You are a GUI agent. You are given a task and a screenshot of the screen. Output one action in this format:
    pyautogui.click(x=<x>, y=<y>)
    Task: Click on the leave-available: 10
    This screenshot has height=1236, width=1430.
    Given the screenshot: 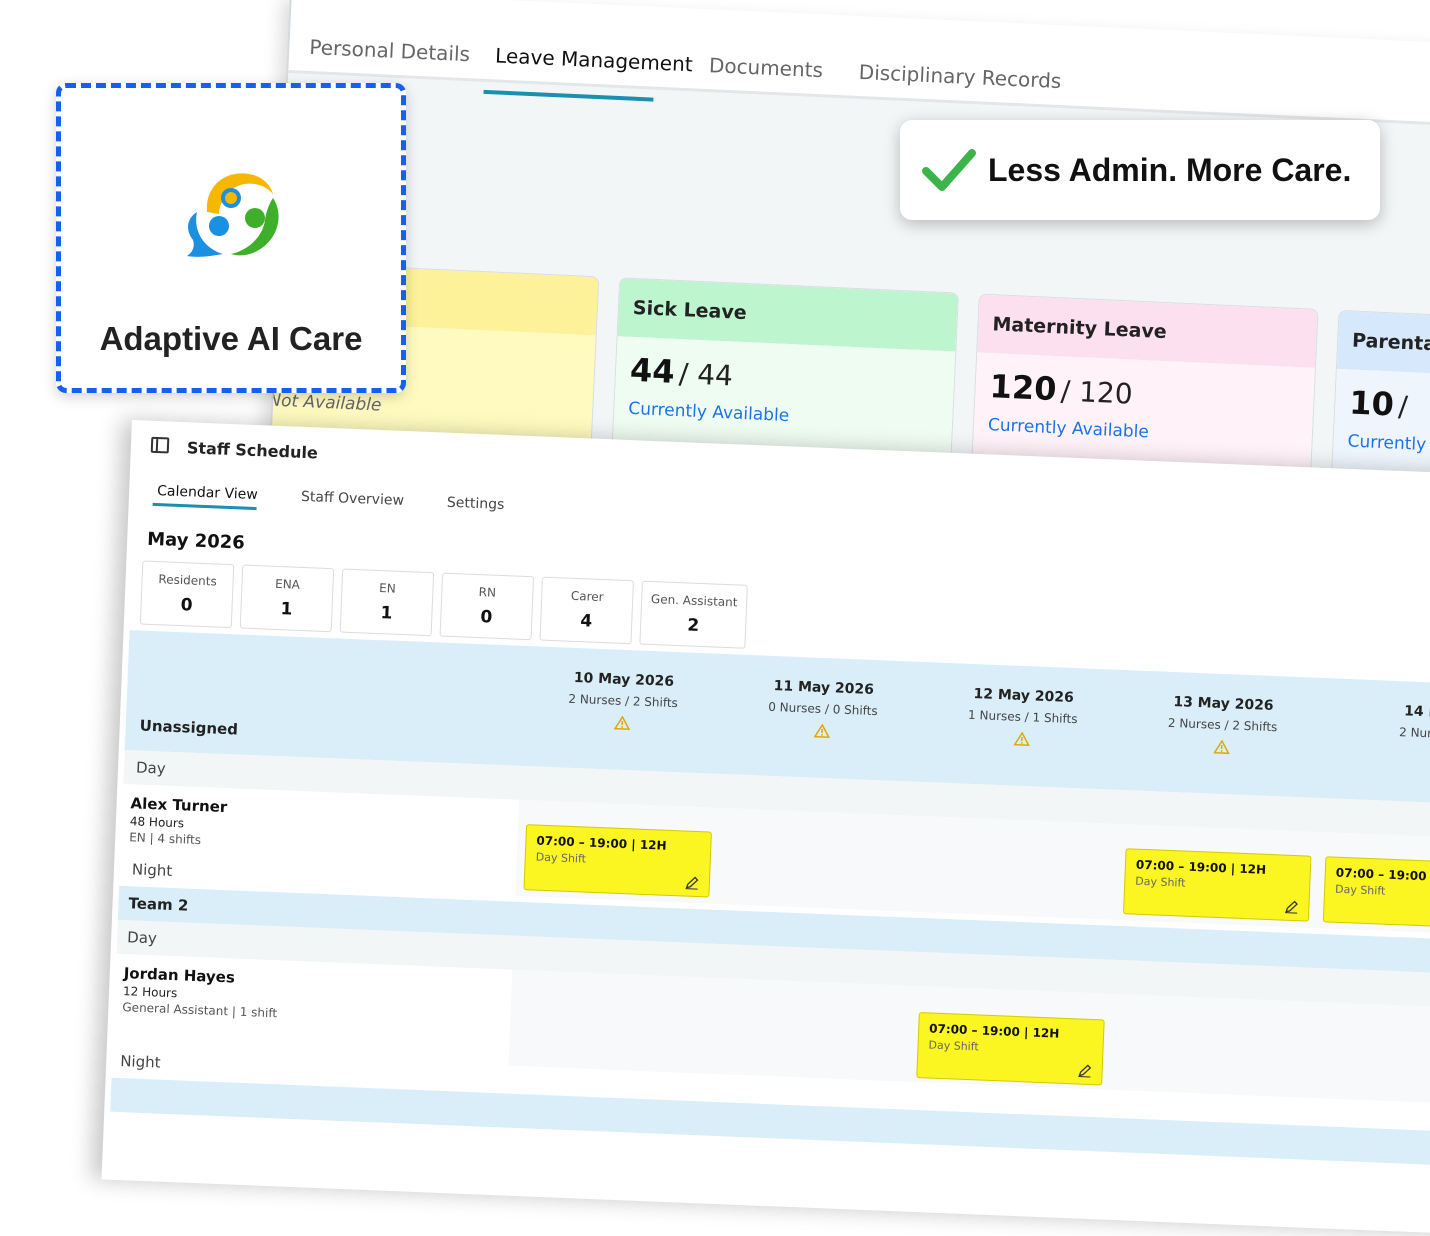 What is the action you would take?
    pyautogui.click(x=1371, y=403)
    